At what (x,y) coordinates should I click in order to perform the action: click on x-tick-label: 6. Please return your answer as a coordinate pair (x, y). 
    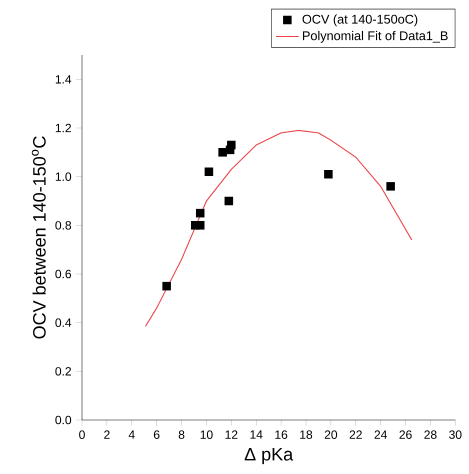
    Looking at the image, I should click on (157, 434).